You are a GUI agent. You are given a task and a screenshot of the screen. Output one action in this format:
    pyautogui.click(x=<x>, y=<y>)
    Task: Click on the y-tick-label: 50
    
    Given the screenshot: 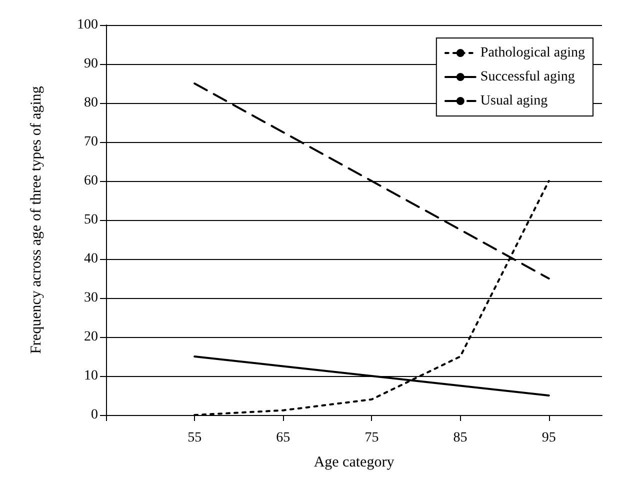 What is the action you would take?
    pyautogui.click(x=91, y=220)
    